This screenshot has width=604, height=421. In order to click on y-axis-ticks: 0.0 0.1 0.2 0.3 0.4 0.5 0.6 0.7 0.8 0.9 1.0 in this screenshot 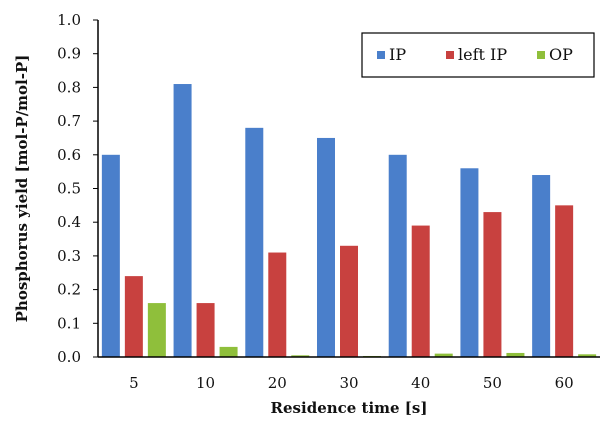, I will do `click(77, 188)`.